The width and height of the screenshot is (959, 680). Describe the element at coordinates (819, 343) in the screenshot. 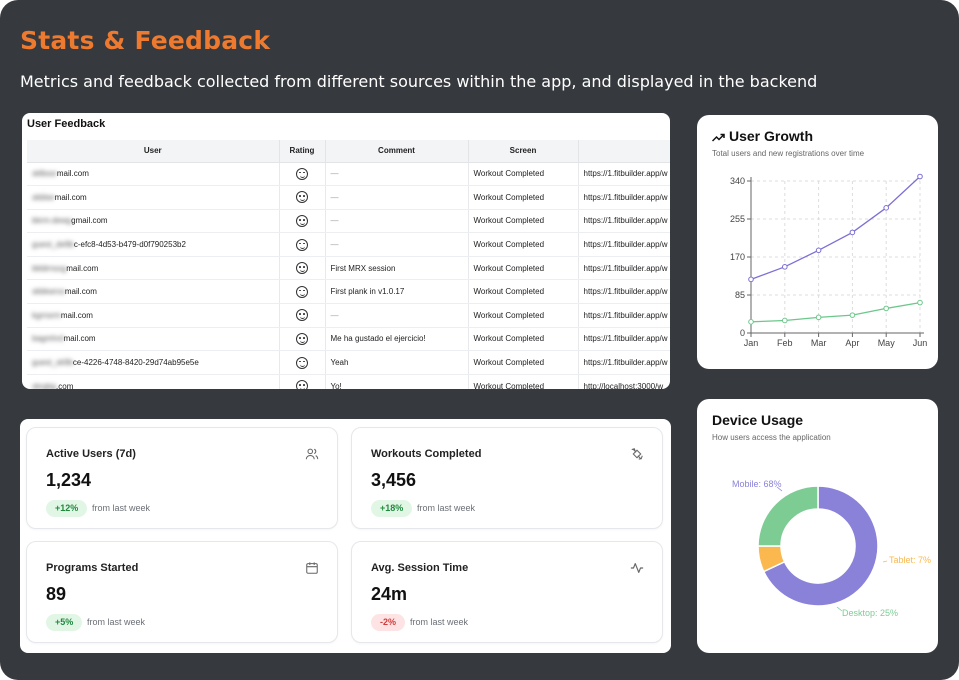

I see `x-tick-label: Mar` at that location.